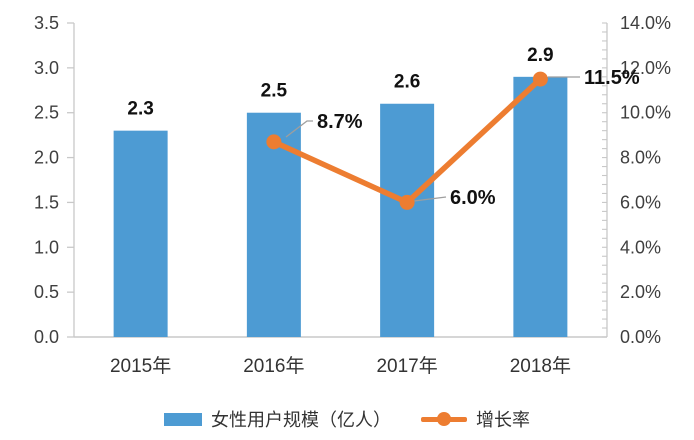  Describe the element at coordinates (46, 68) in the screenshot. I see `left-axis-tick-label: 3.0` at that location.